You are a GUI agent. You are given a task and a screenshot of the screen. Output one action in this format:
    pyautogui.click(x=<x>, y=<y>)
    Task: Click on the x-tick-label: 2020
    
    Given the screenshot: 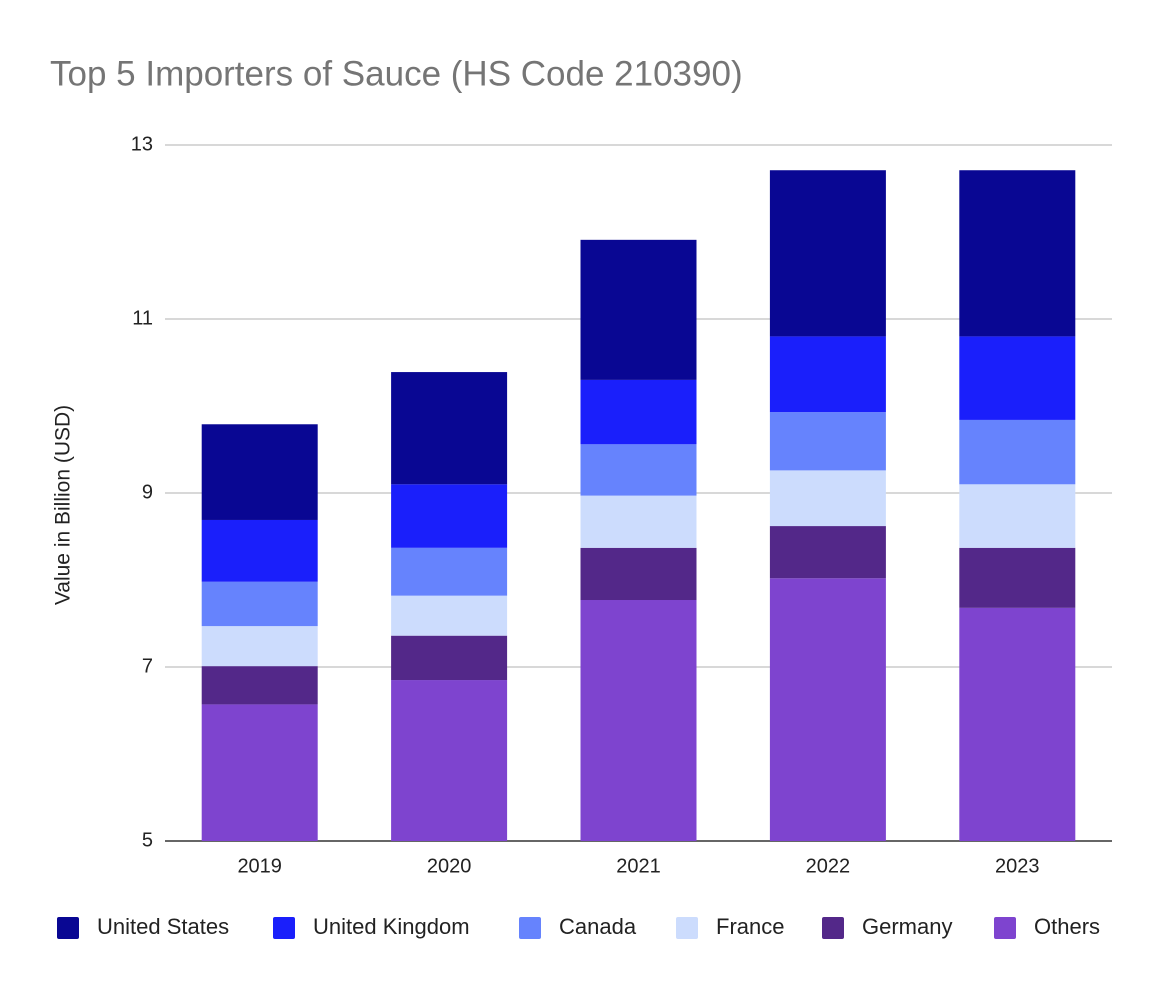 What is the action you would take?
    pyautogui.click(x=449, y=866)
    